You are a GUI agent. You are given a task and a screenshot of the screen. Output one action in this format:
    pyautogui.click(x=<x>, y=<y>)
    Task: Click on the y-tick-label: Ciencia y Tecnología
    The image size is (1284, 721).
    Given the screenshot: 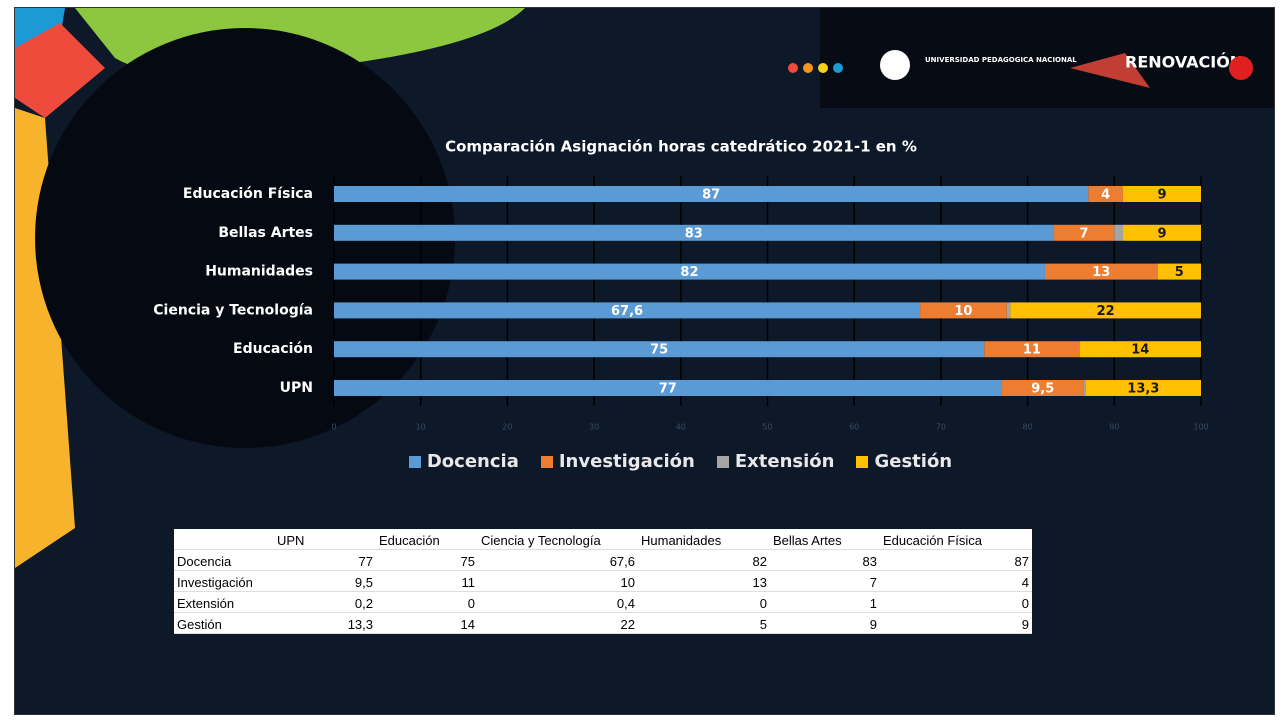 What is the action you would take?
    pyautogui.click(x=233, y=310)
    